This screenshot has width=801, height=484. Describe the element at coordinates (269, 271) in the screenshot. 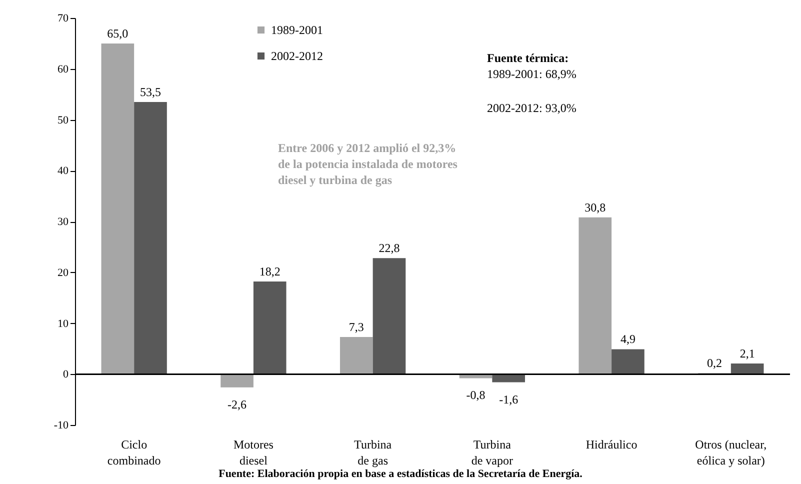

I see `data-label: 18,2` at that location.